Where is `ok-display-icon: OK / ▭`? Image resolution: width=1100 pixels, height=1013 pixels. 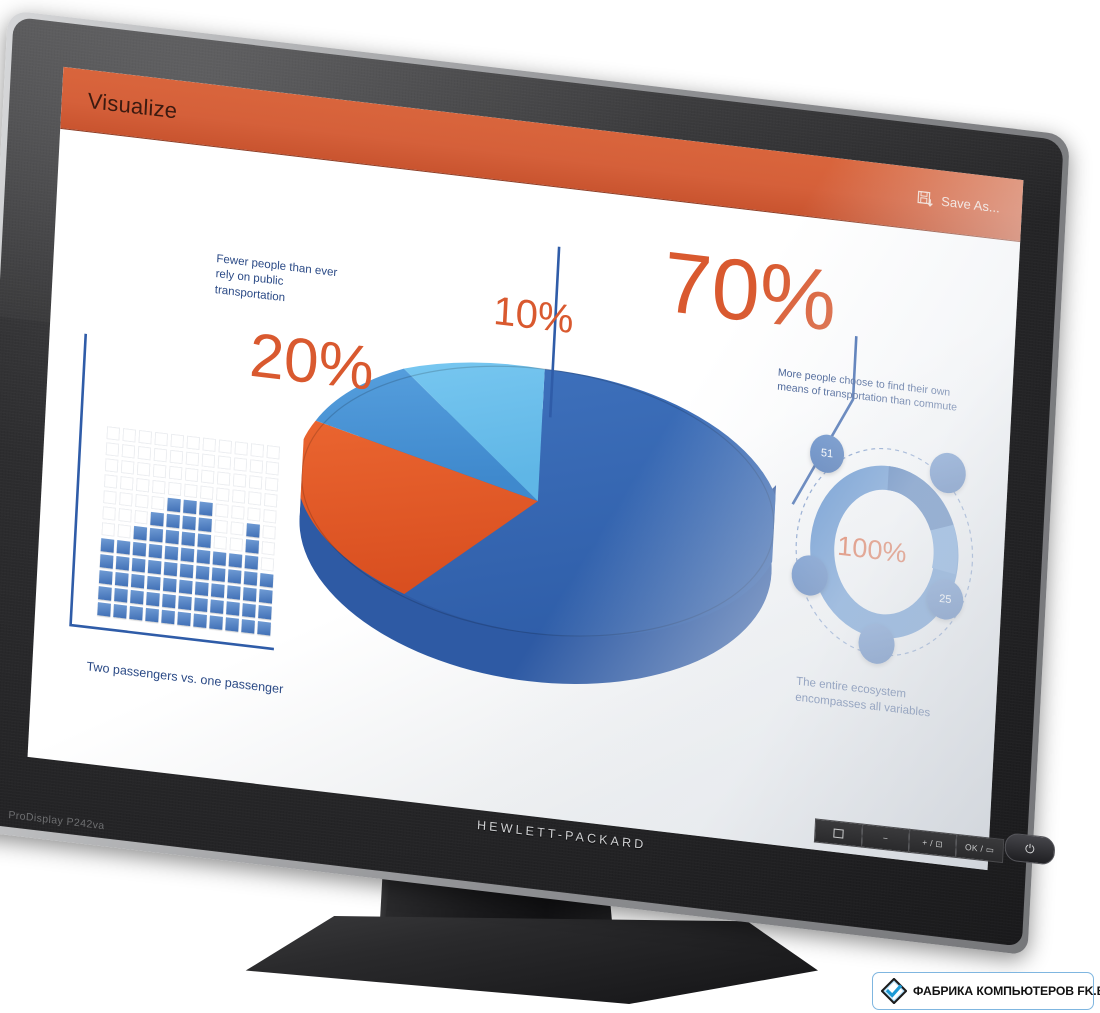
ok-display-icon: OK / ▭ is located at coordinates (979, 848).